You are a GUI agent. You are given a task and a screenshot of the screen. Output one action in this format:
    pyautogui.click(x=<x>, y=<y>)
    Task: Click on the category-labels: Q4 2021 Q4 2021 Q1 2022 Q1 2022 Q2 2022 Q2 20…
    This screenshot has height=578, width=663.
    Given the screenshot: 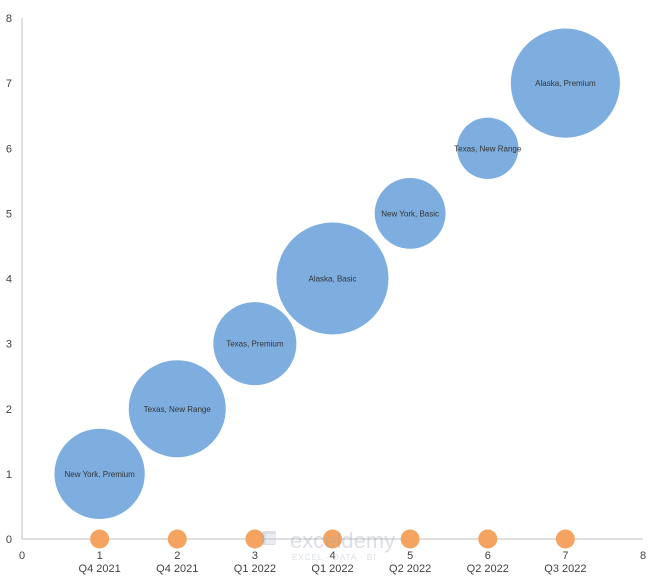 What is the action you would take?
    pyautogui.click(x=333, y=569)
    